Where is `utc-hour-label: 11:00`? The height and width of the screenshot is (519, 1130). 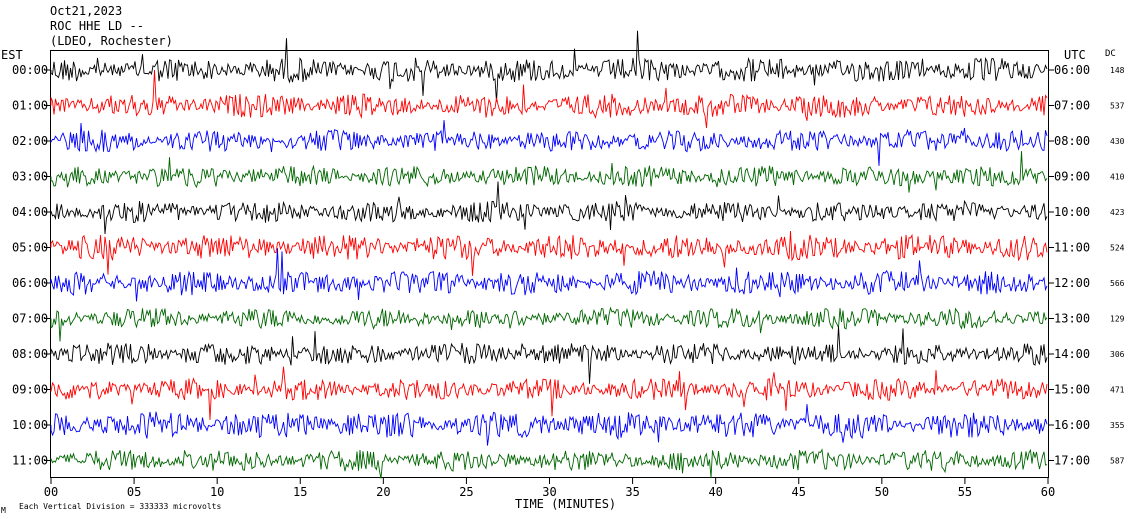
utc-hour-label: 11:00 is located at coordinates (1072, 248).